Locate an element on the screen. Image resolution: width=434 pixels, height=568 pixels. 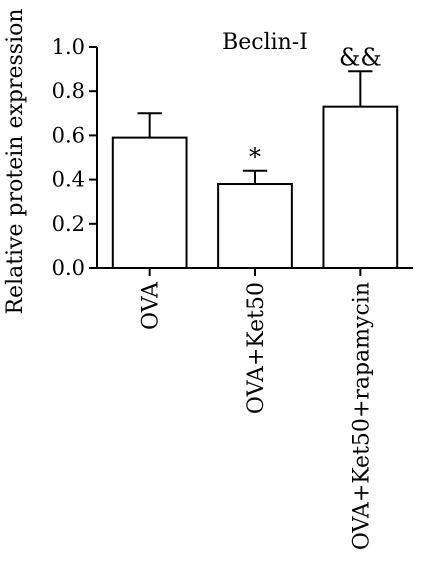
y-tick-label: 0.8 is located at coordinates (68, 91).